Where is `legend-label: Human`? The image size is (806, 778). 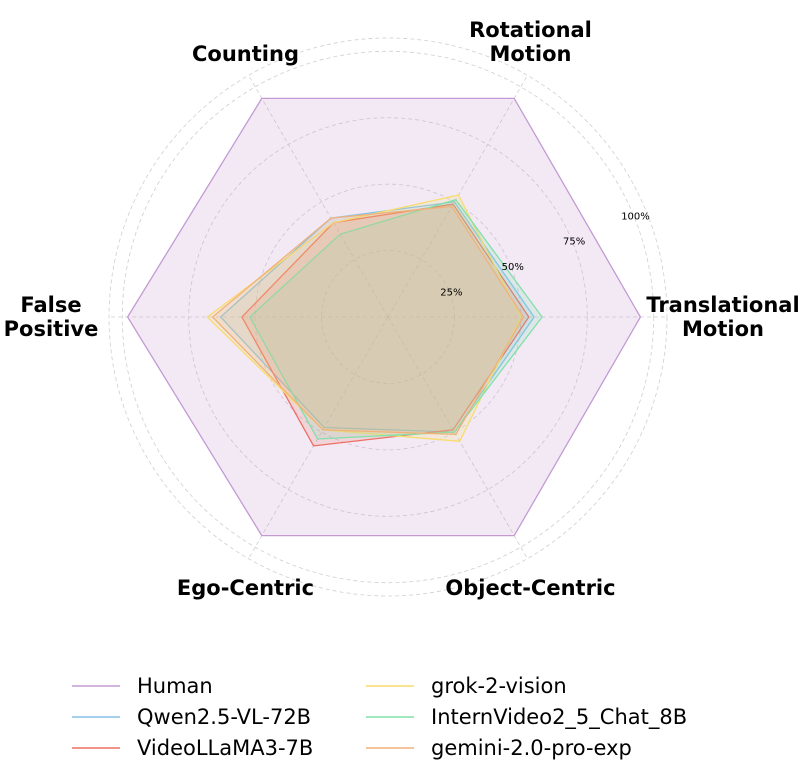 legend-label: Human is located at coordinates (175, 686).